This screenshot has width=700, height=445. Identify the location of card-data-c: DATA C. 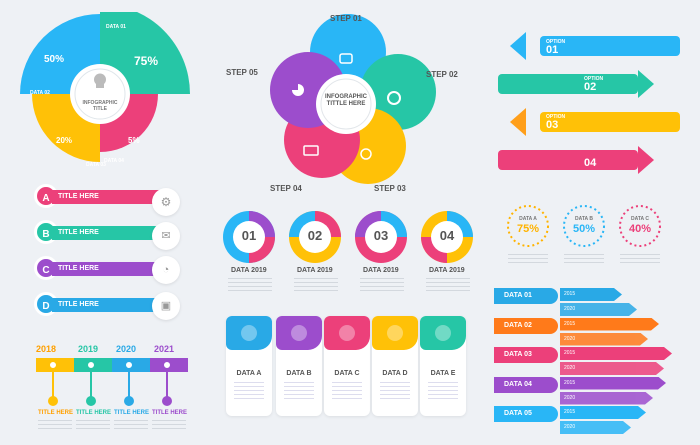
(347, 366).